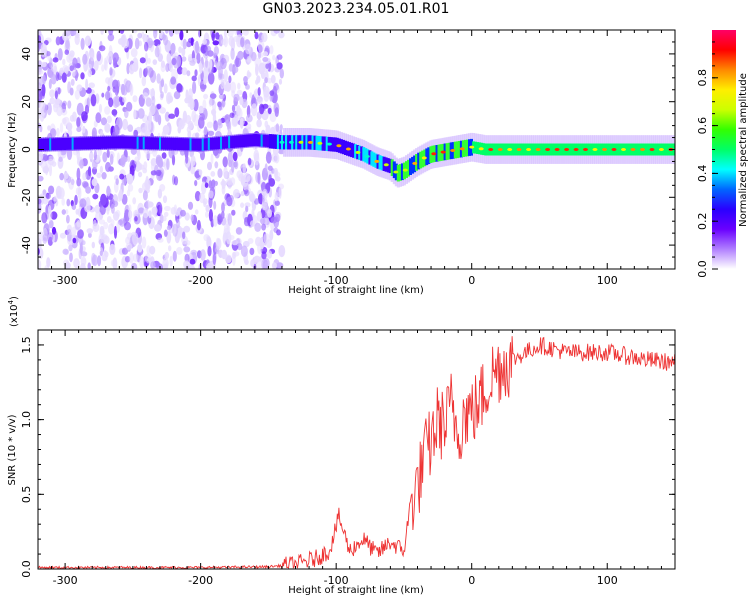 The height and width of the screenshot is (600, 750). What do you see at coordinates (724, 149) in the screenshot?
I see `colorbar-rect` at bounding box center [724, 149].